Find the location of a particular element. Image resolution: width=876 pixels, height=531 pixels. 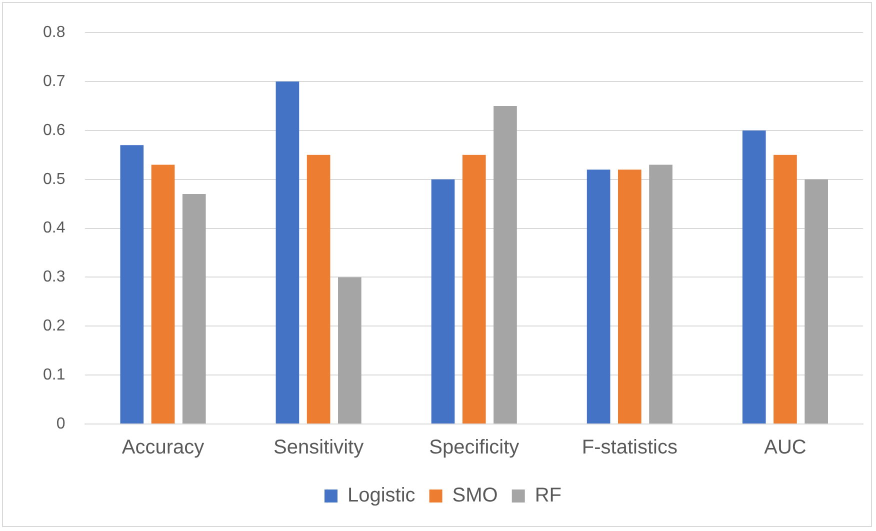

y-tick-label: 0.1 is located at coordinates (54, 375).